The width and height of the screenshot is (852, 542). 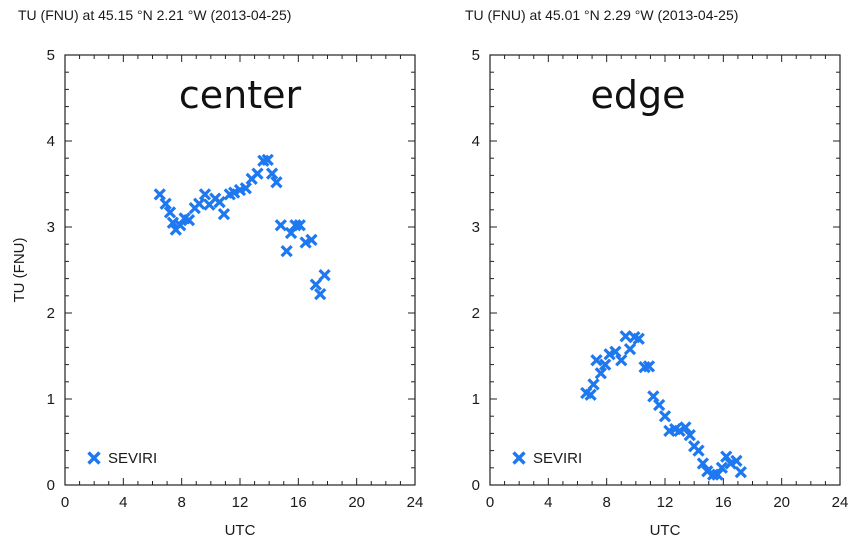 I want to click on x-axis-label-left: UTC, so click(x=240, y=530).